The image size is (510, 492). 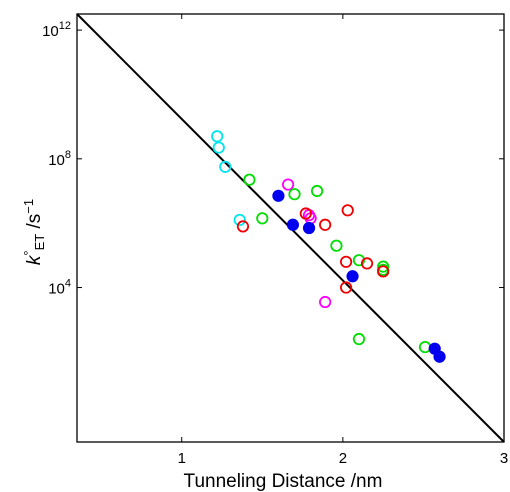 I want to click on y-tick-label: 10¹², so click(x=56, y=30).